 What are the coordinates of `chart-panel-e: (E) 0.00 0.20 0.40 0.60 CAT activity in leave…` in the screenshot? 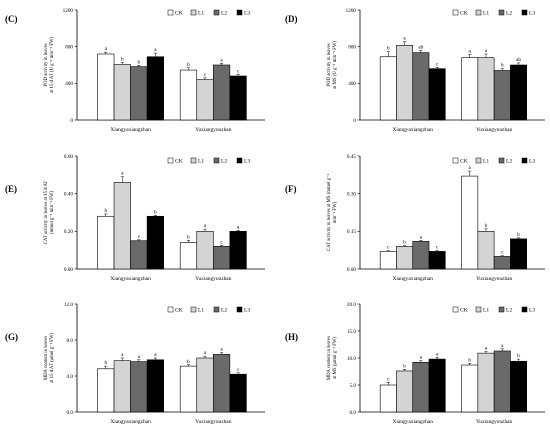 It's located at (135, 218).